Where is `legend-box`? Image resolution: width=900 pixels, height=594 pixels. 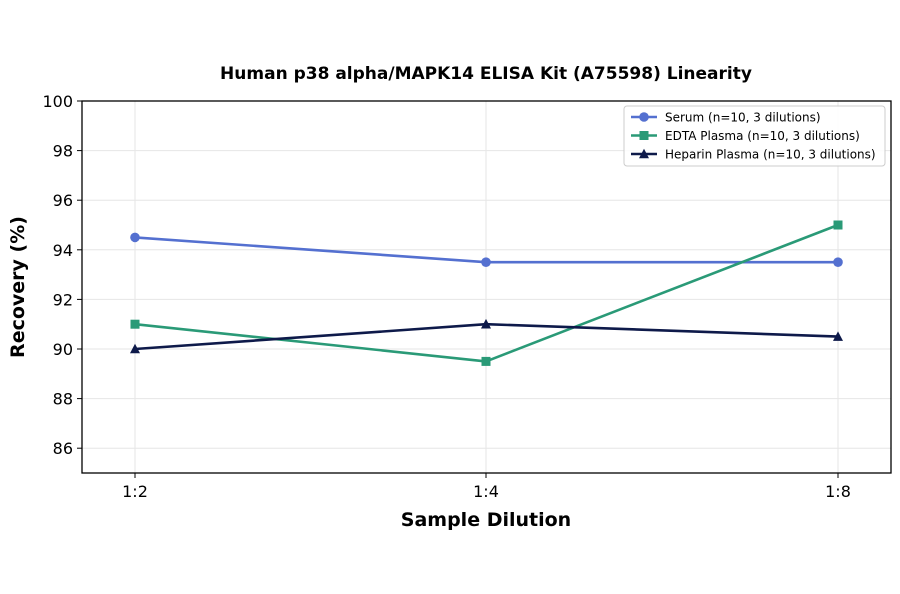 legend-box is located at coordinates (754, 136).